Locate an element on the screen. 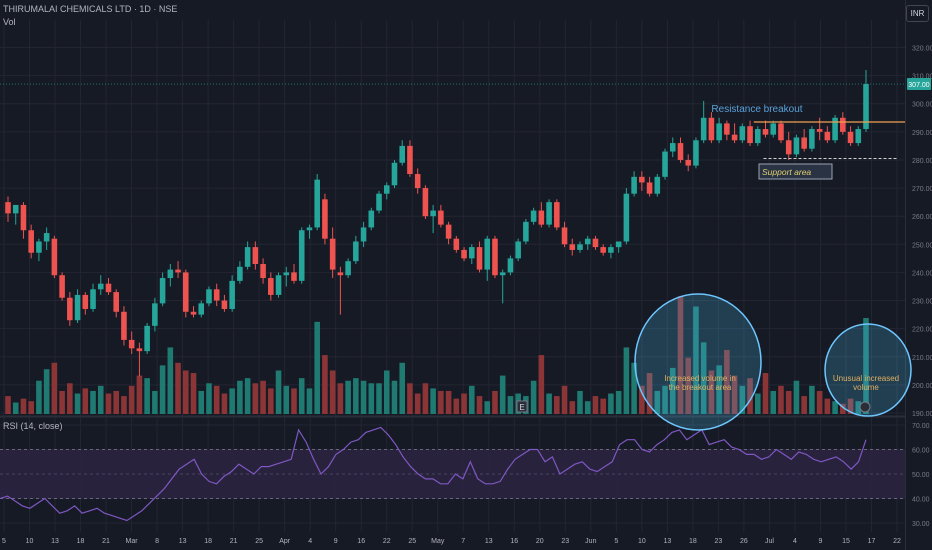  time-tick-label: 13 is located at coordinates (667, 541).